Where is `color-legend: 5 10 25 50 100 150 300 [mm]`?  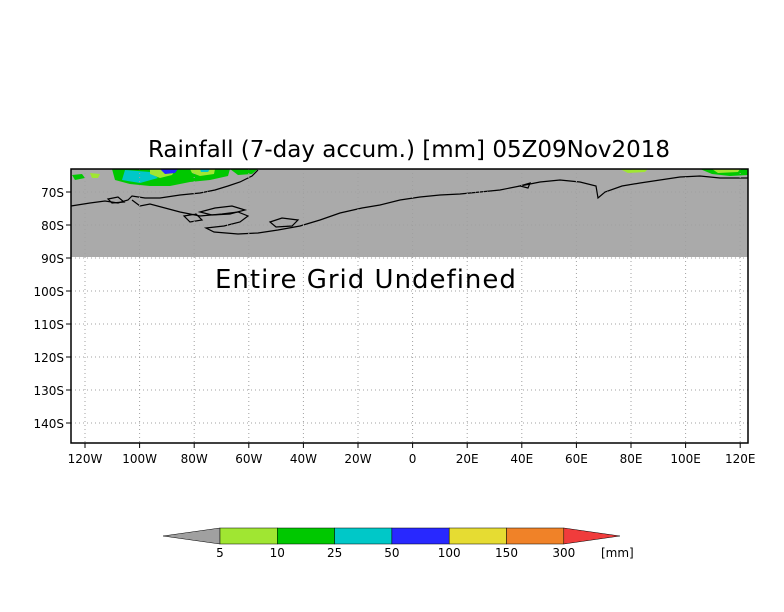
color-legend: 5 10 25 50 100 150 300 [mm] is located at coordinates (398, 543).